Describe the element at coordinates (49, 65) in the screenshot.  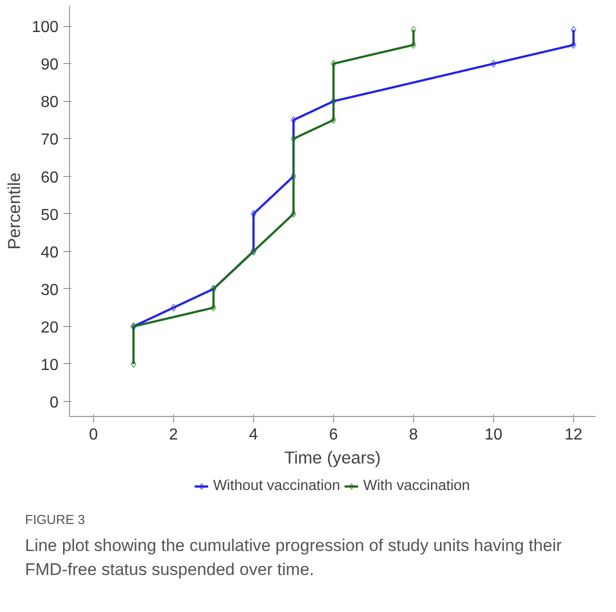
I see `y-tick-label: 90` at that location.